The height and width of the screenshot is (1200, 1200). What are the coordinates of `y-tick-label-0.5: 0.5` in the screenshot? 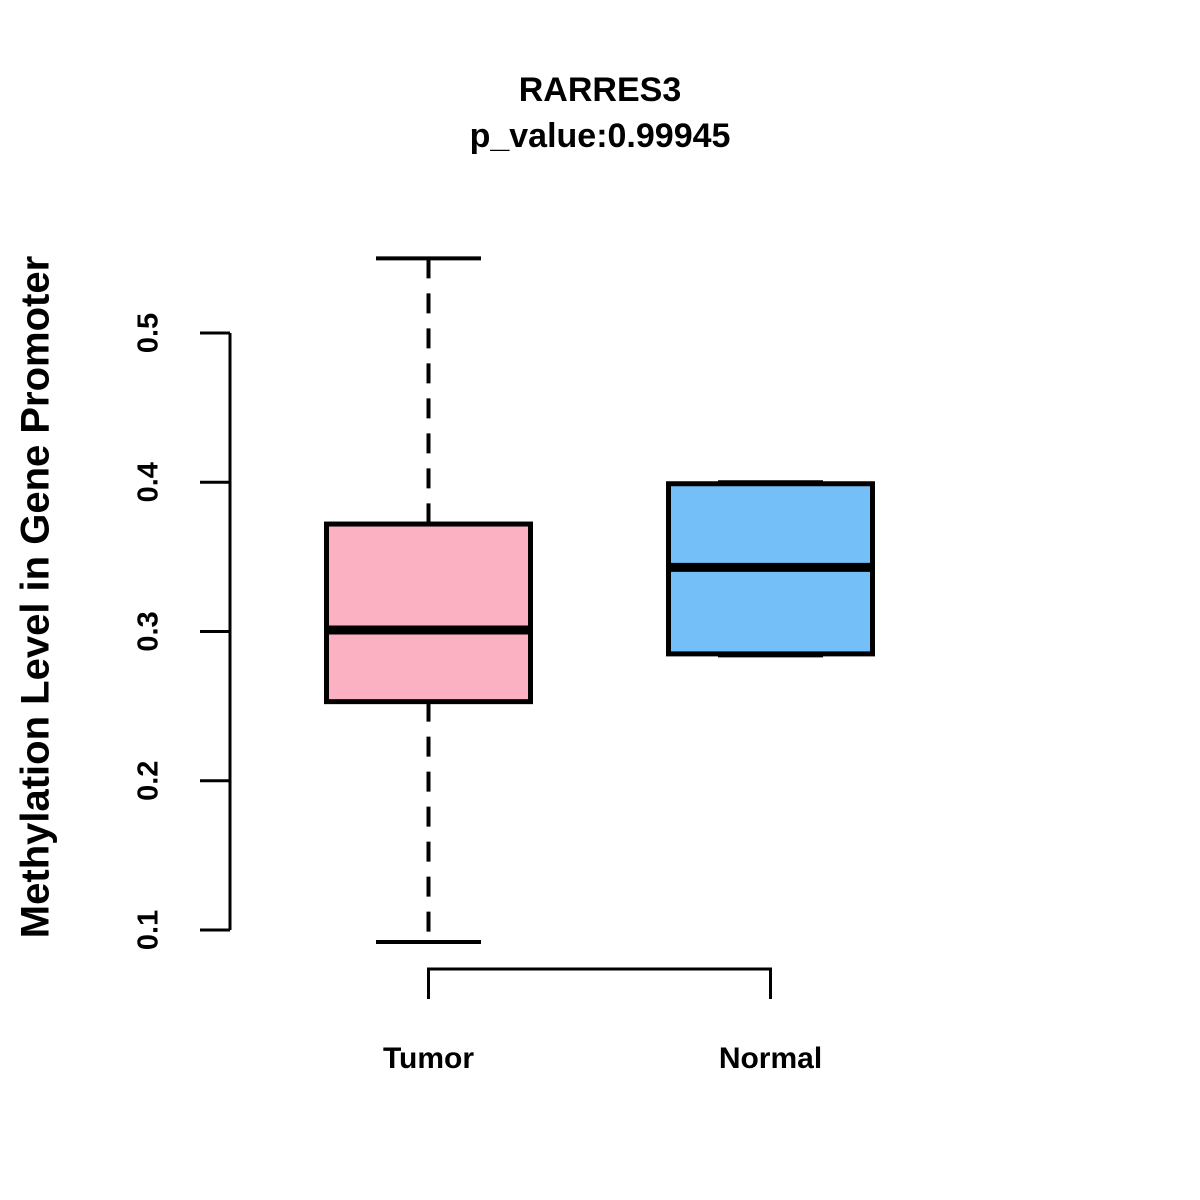 It's located at (149, 333).